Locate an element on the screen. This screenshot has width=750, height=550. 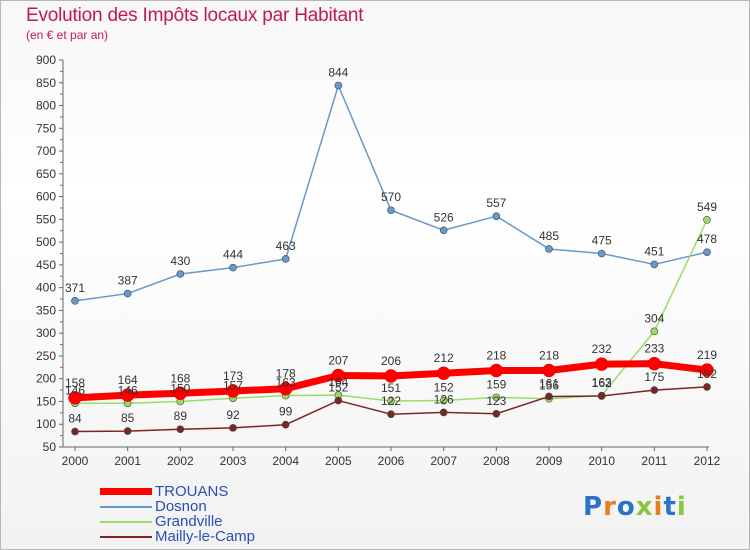
y-tick-label: 50 is located at coordinates (50, 447).